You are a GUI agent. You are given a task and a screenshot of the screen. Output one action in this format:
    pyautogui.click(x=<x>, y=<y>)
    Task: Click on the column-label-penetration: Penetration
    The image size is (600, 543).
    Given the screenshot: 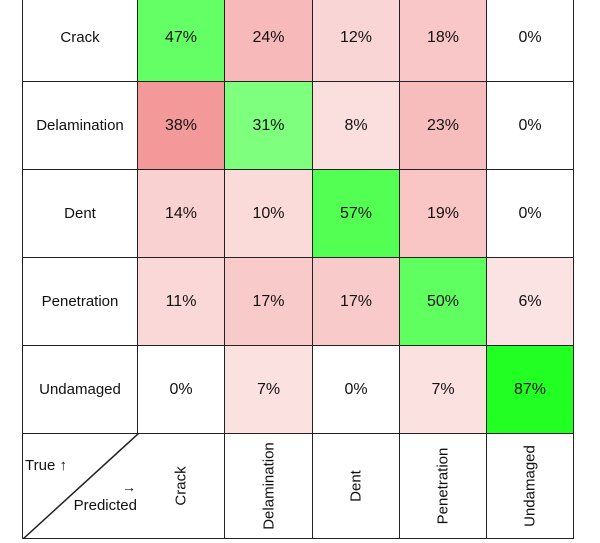 What is the action you would take?
    pyautogui.click(x=443, y=486)
    